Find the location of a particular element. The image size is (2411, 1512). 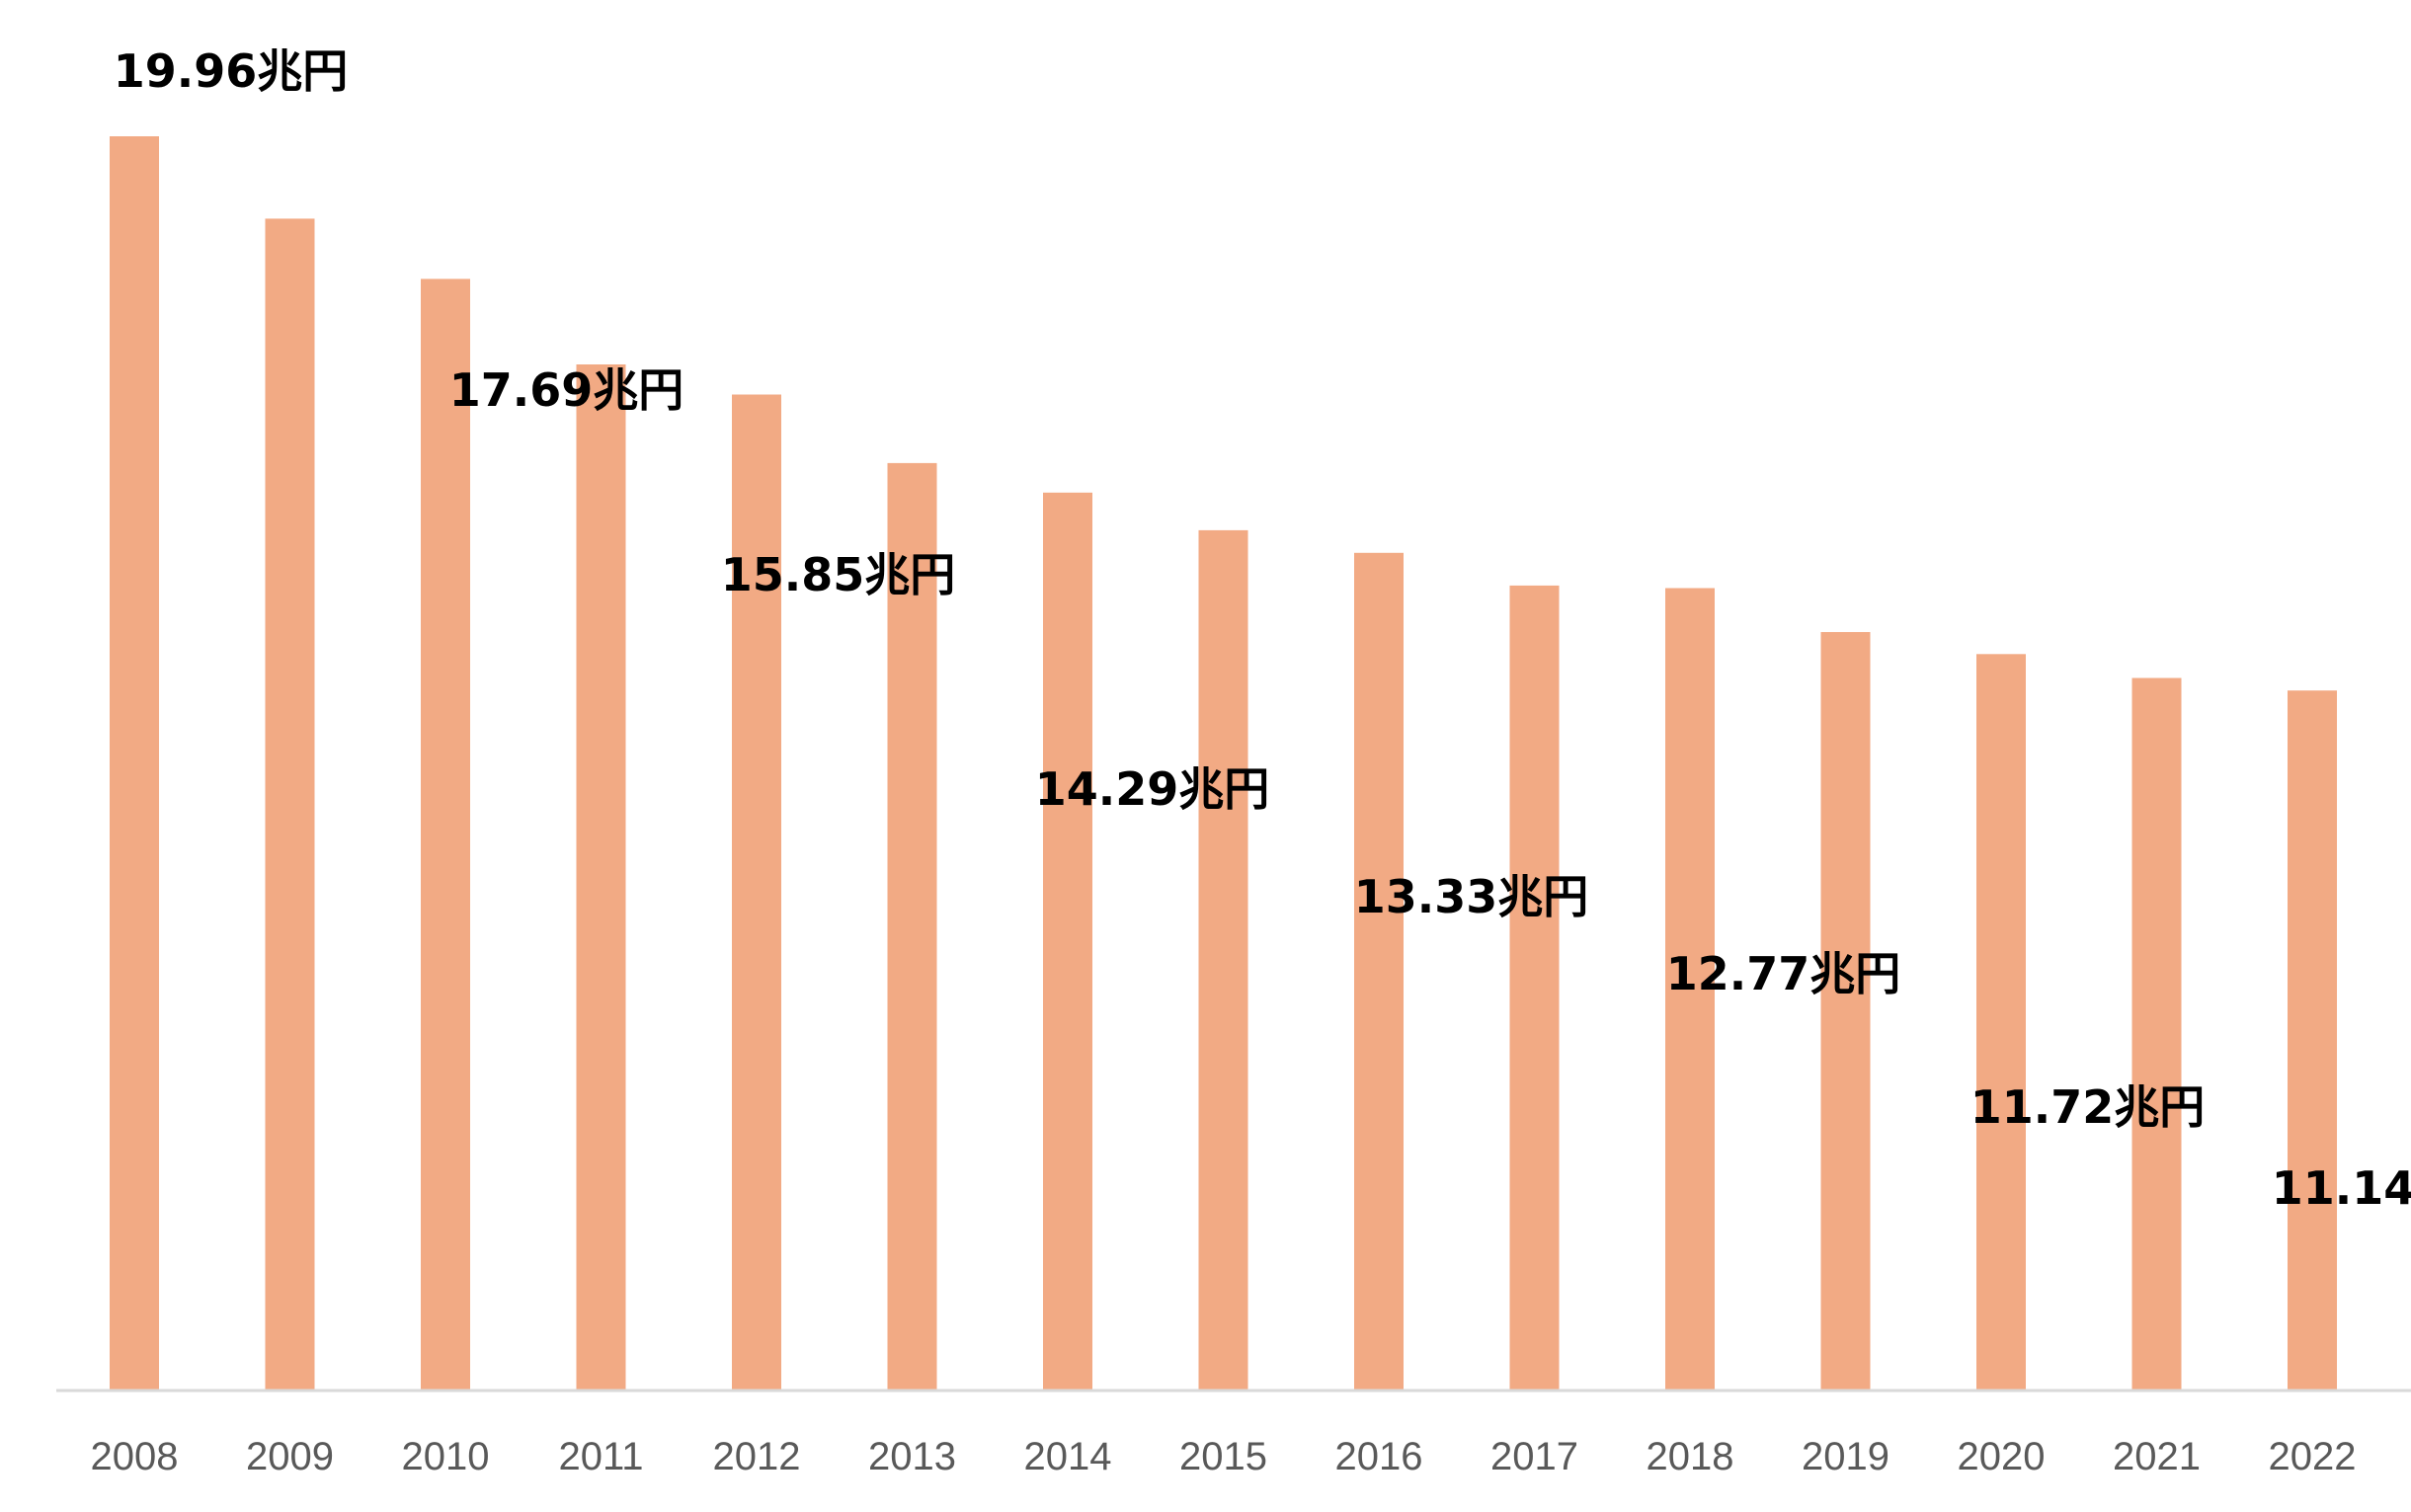

x-tick-label-2011: 2011 is located at coordinates (600, 1457).